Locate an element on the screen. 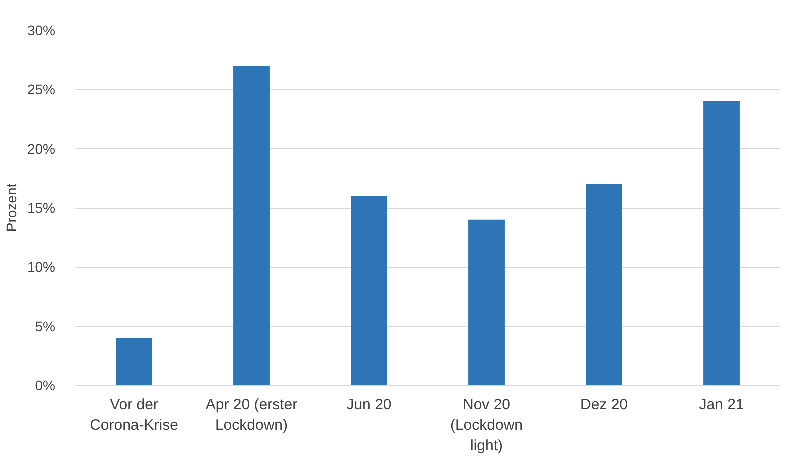  y-tick-label: 20% is located at coordinates (41, 148).